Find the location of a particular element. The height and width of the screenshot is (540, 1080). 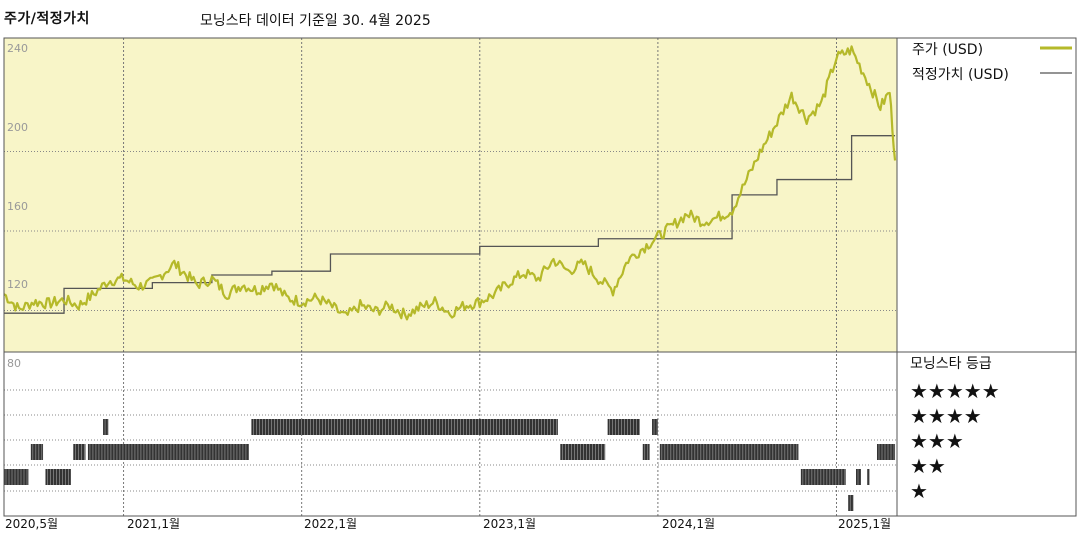

rating-title: 모닝스타 등급 is located at coordinates (951, 364).